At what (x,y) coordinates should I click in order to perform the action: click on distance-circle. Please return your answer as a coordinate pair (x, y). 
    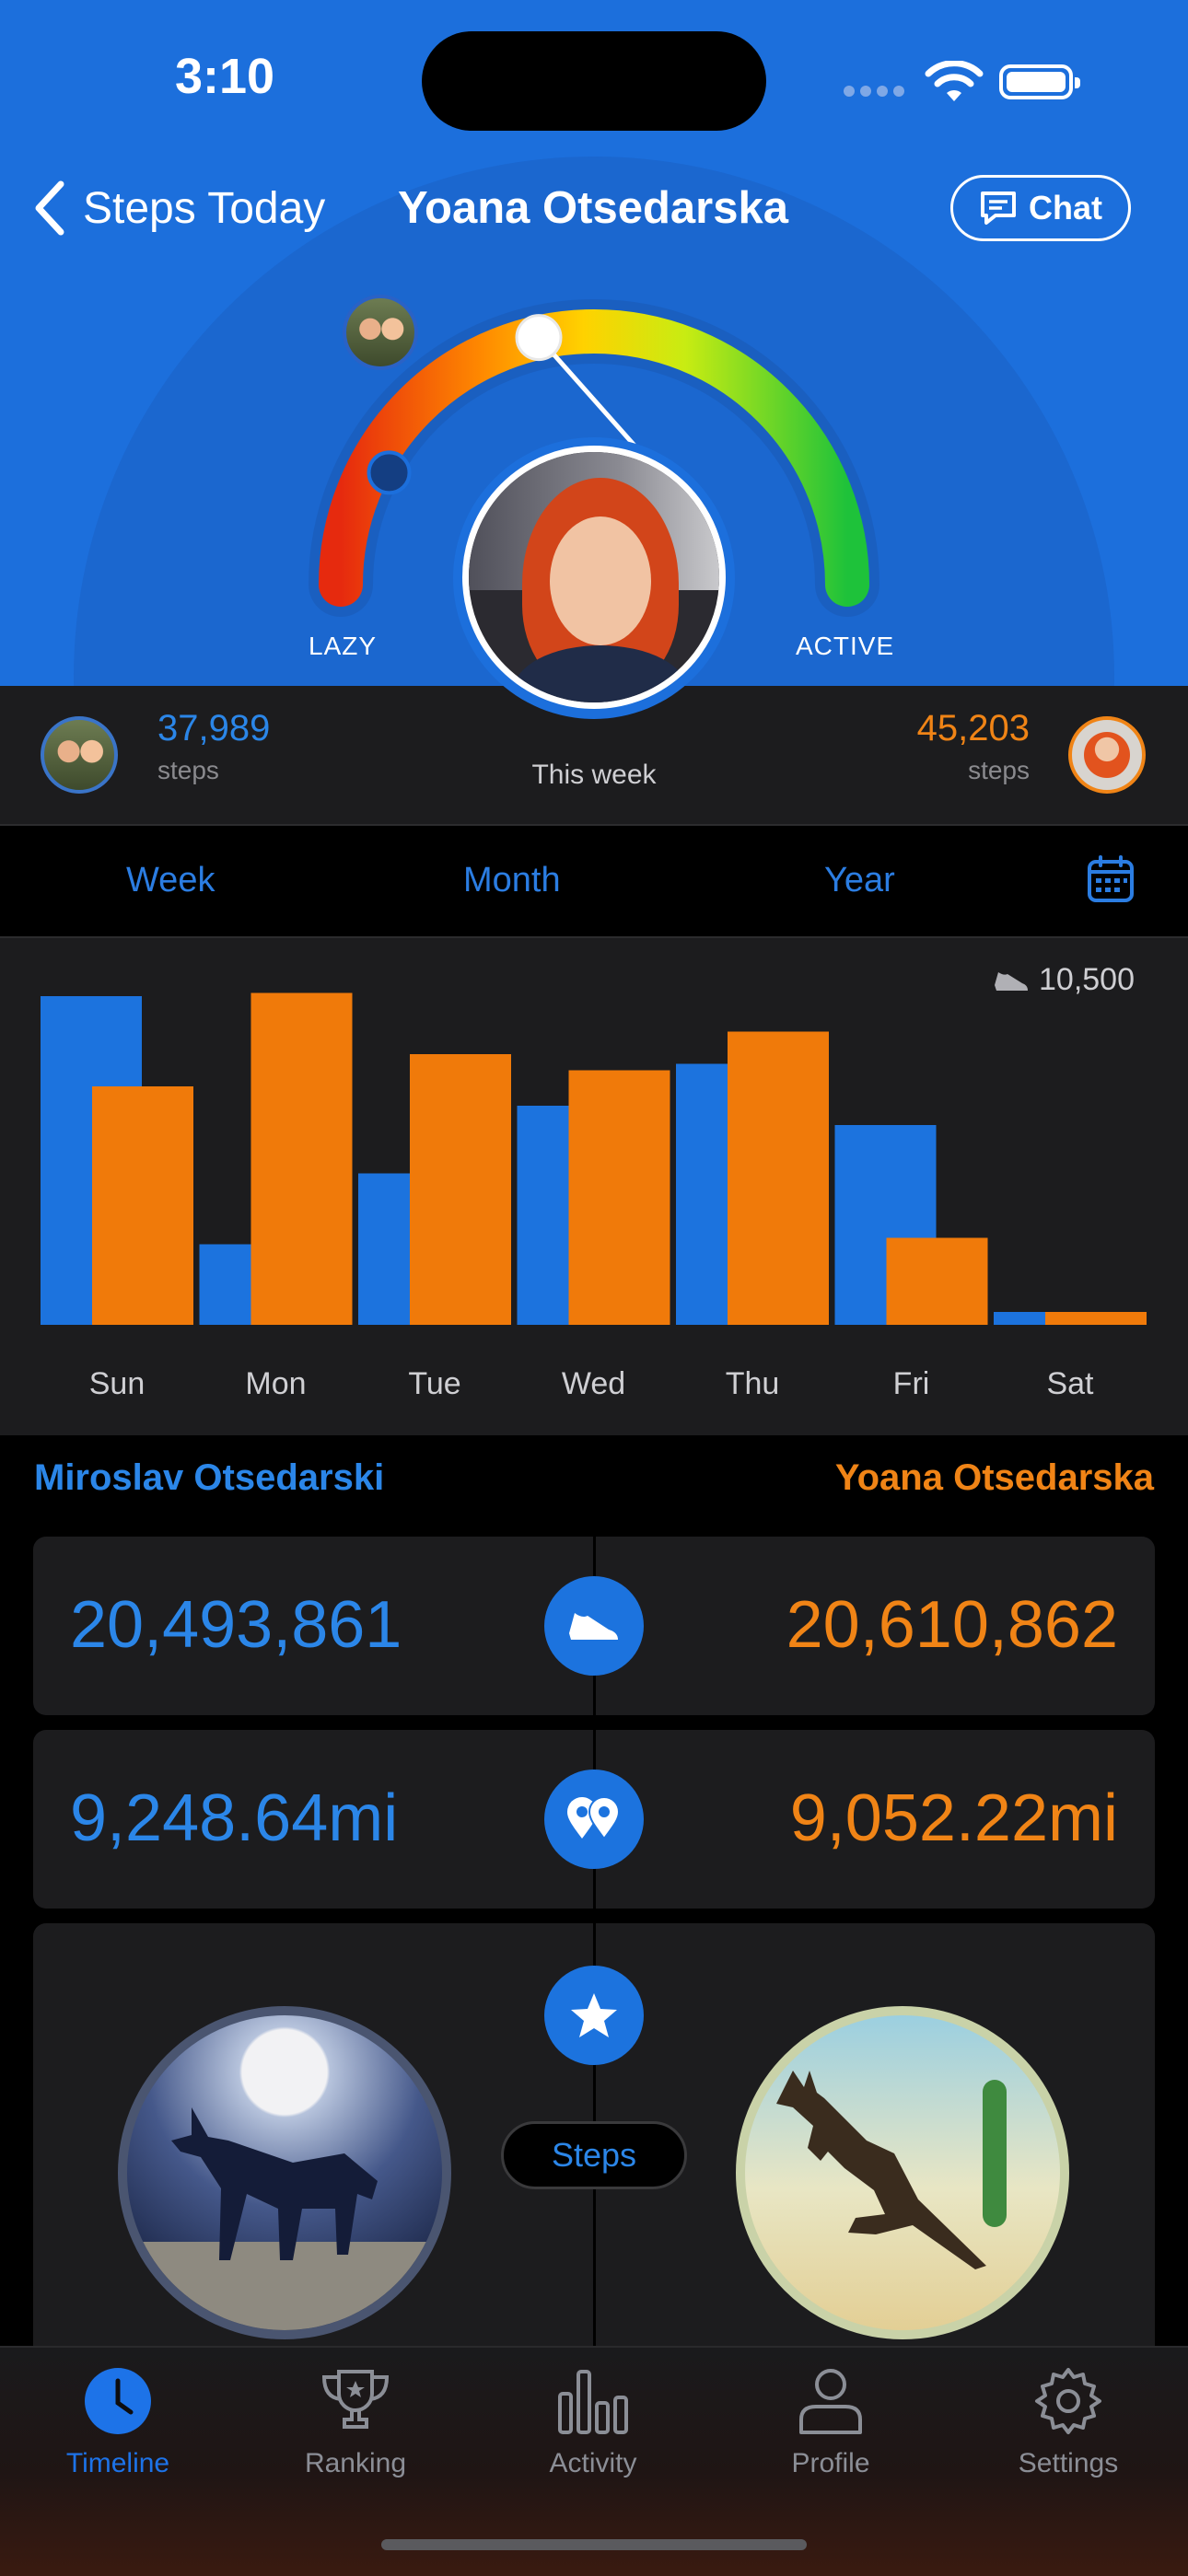
    Looking at the image, I should click on (594, 1819).